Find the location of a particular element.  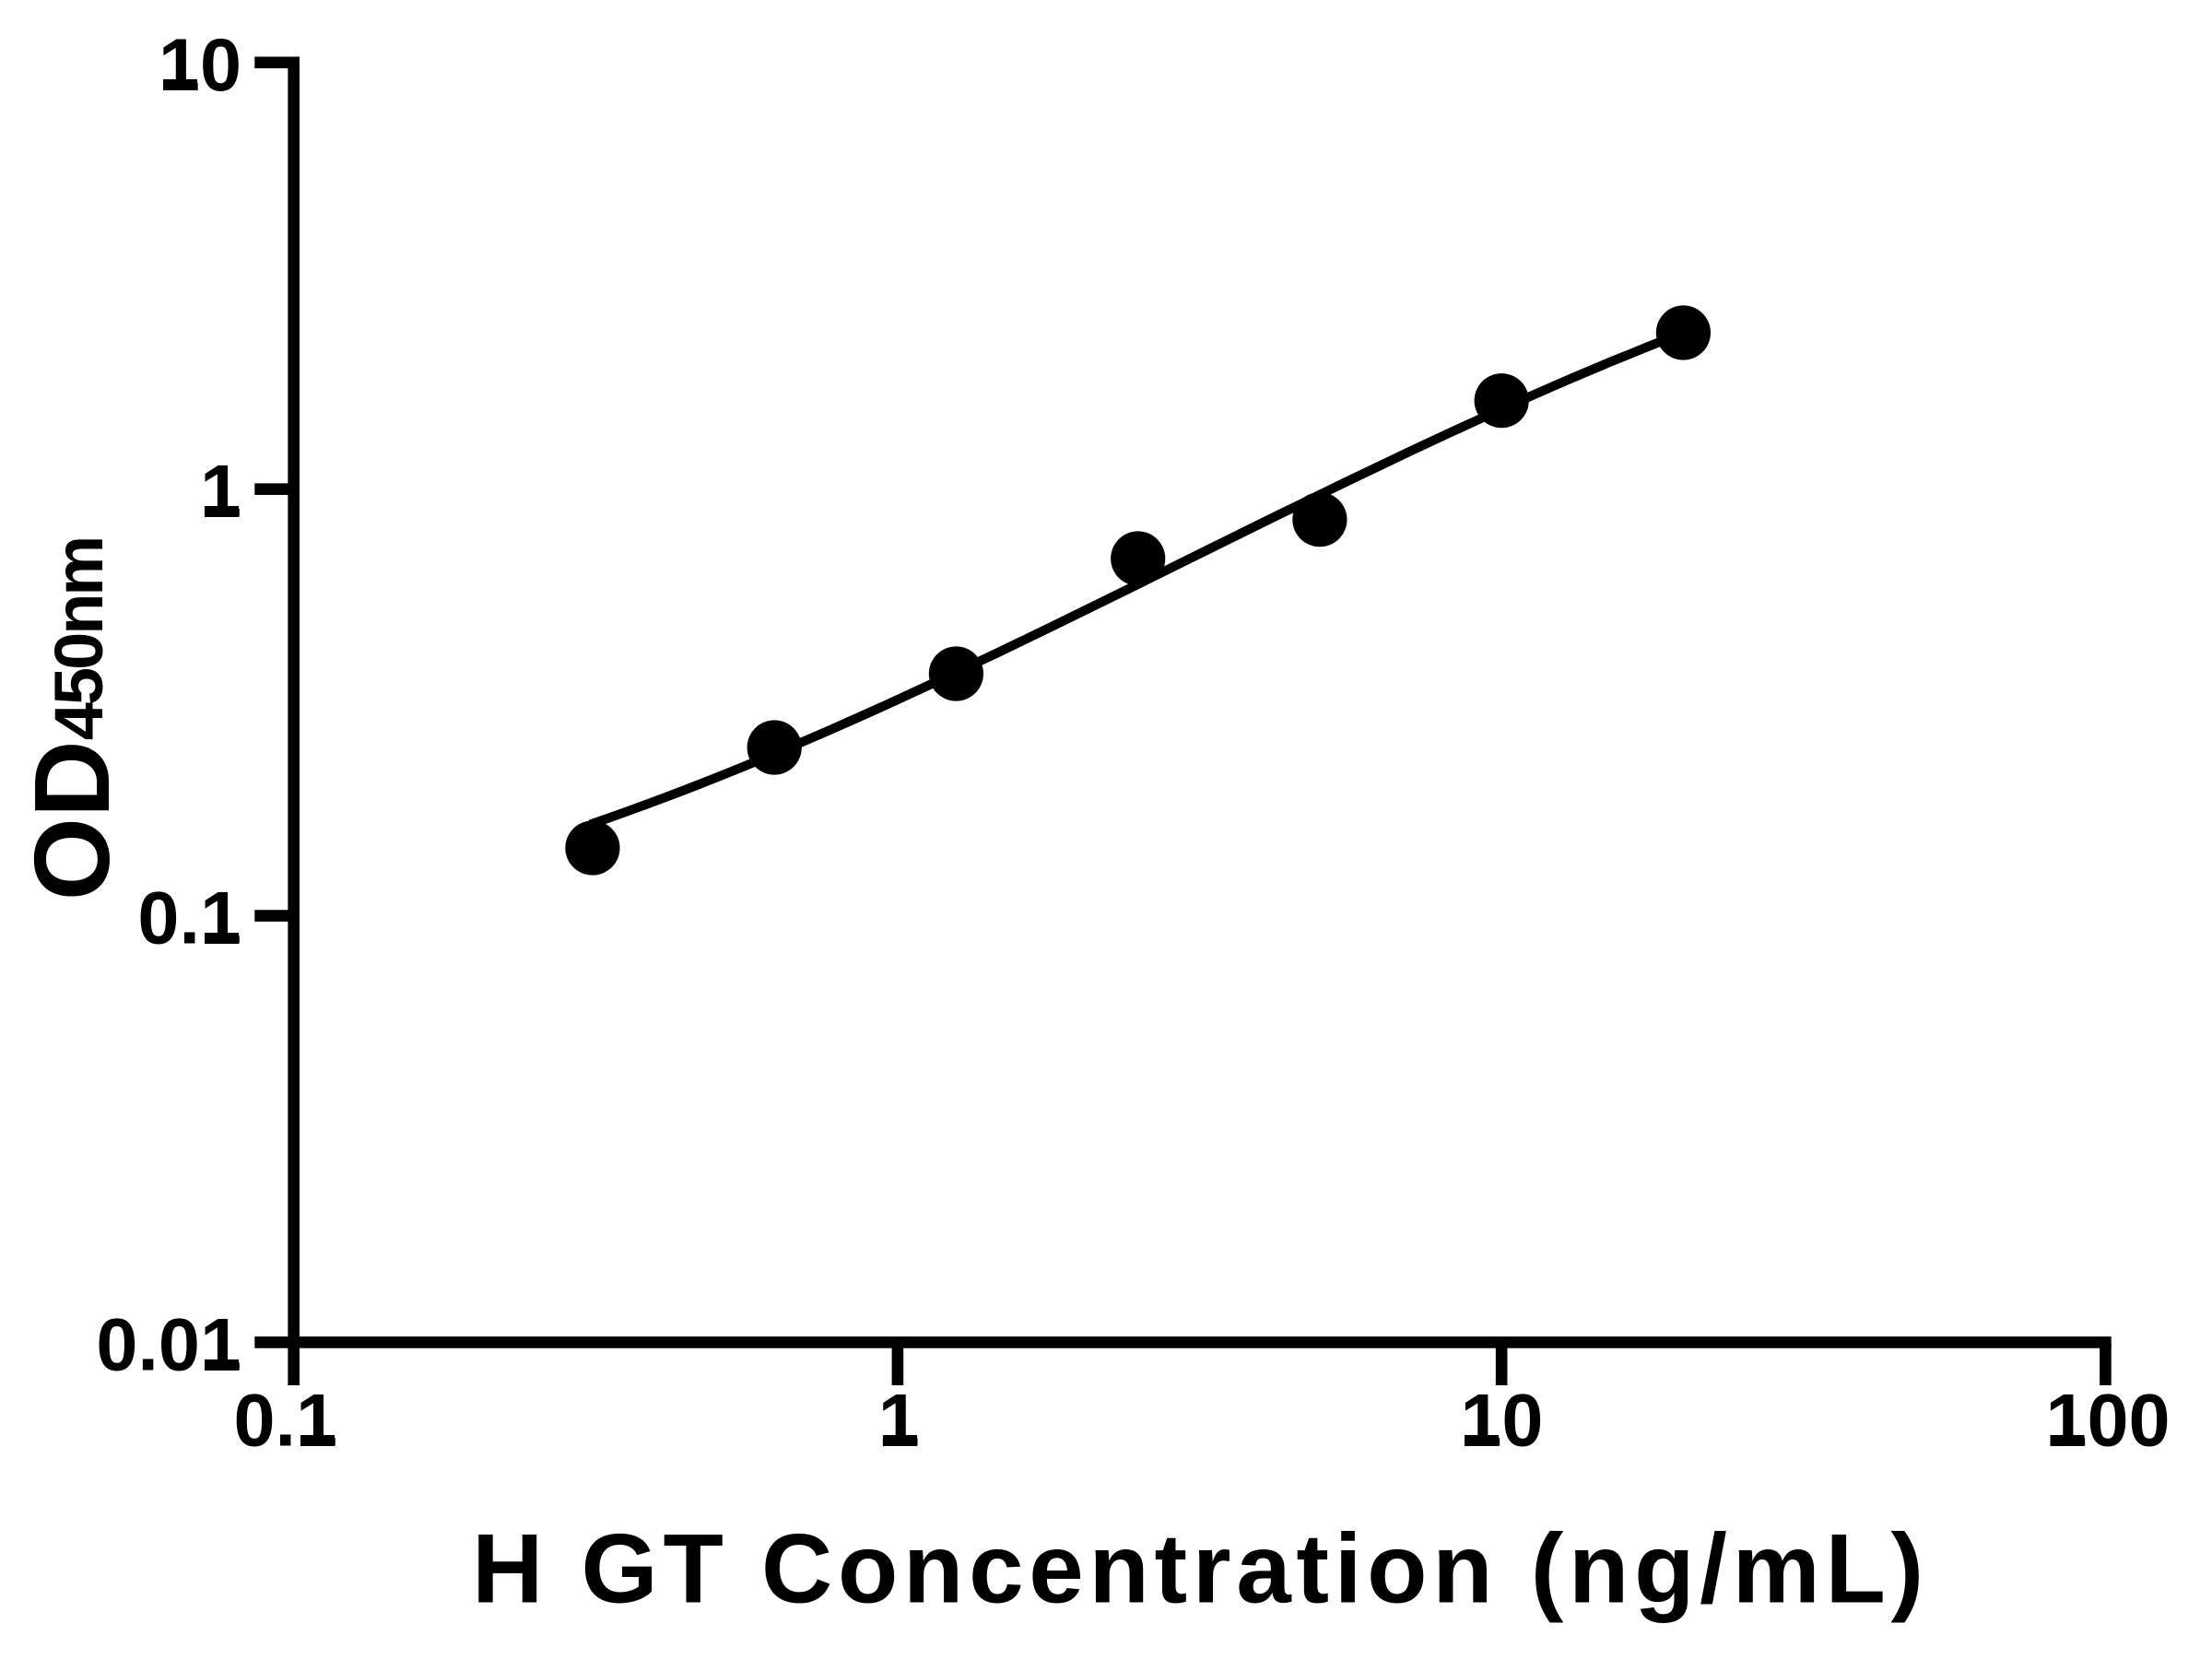

svg-text: 100 is located at coordinates (2107, 1421).